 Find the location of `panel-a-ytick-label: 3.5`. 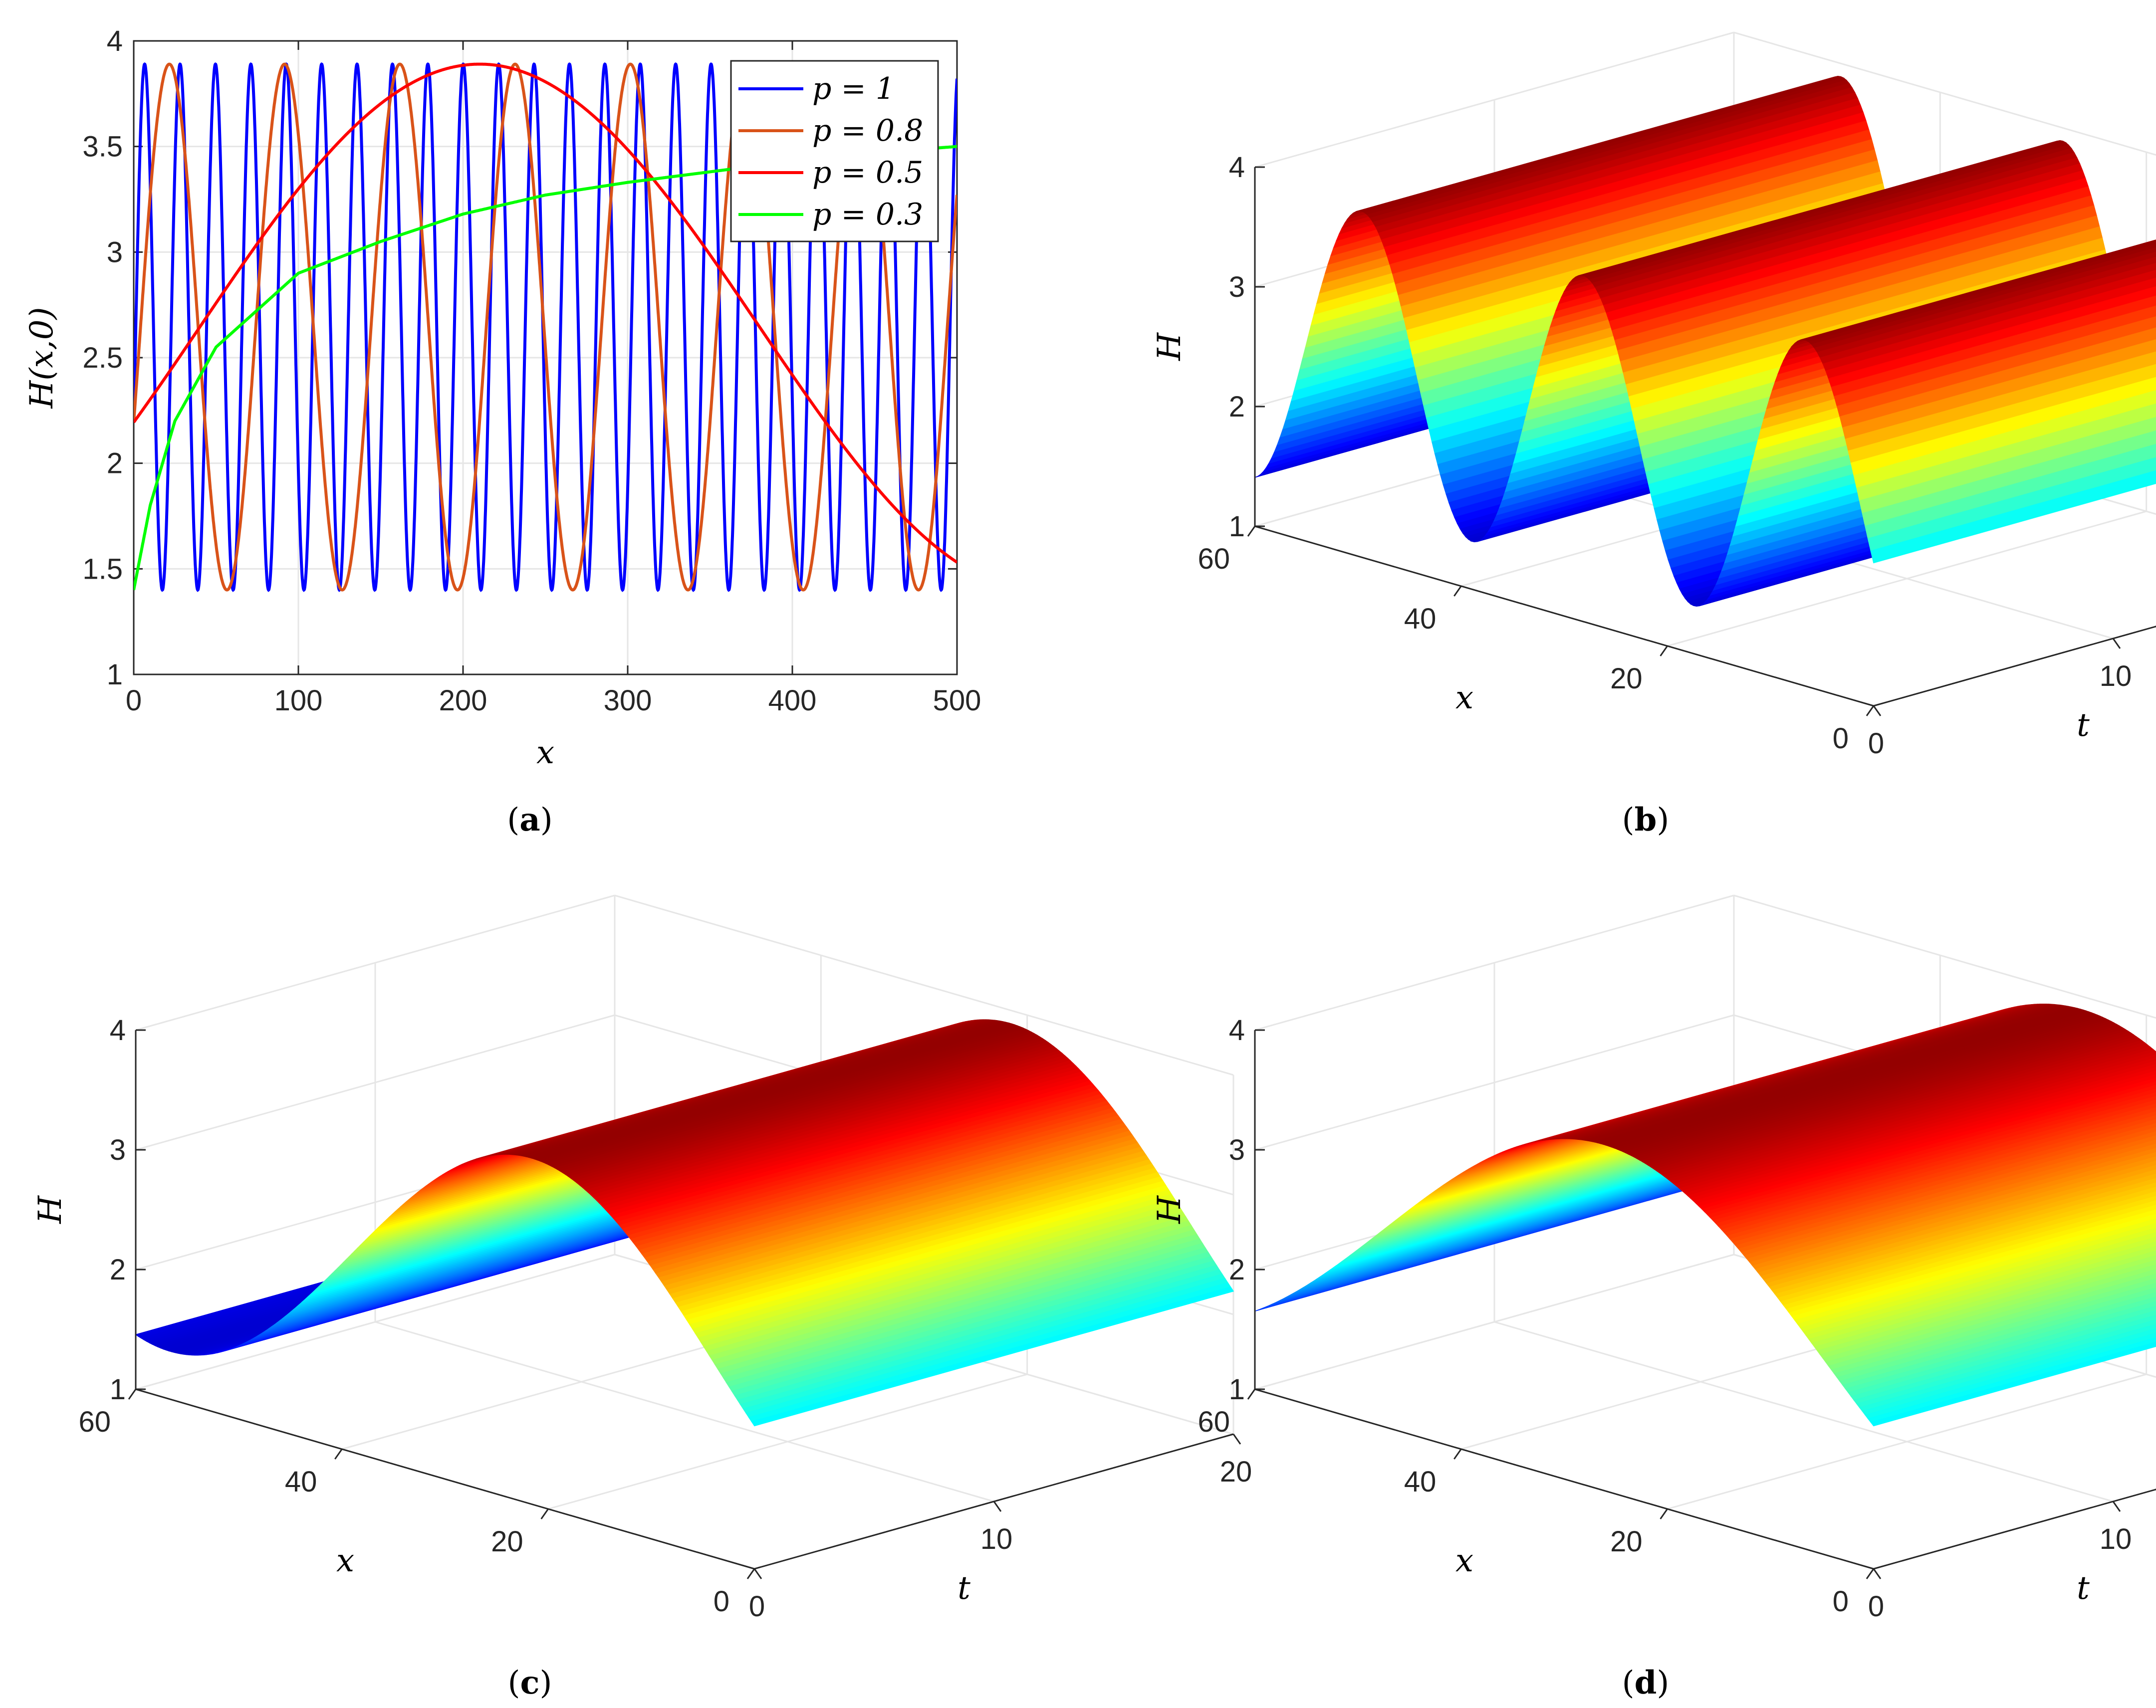

panel-a-ytick-label: 3.5 is located at coordinates (102, 147).